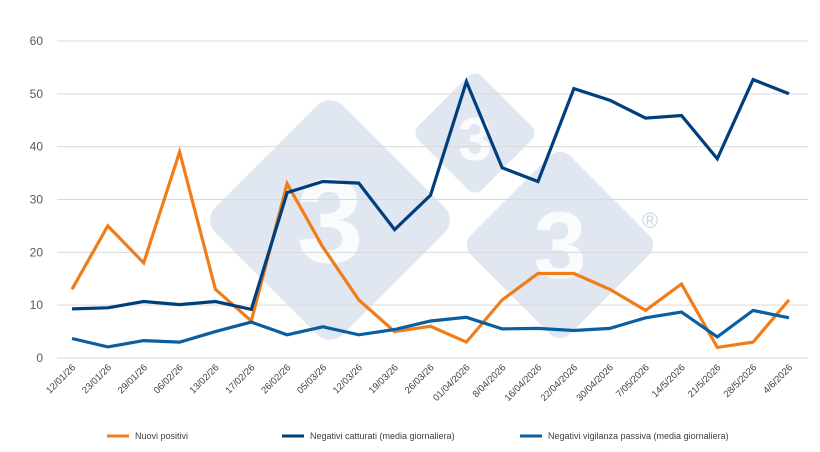 Image resolution: width=820 pixels, height=452 pixels. Describe the element at coordinates (37, 252) in the screenshot. I see `y-tick-label: 20` at that location.